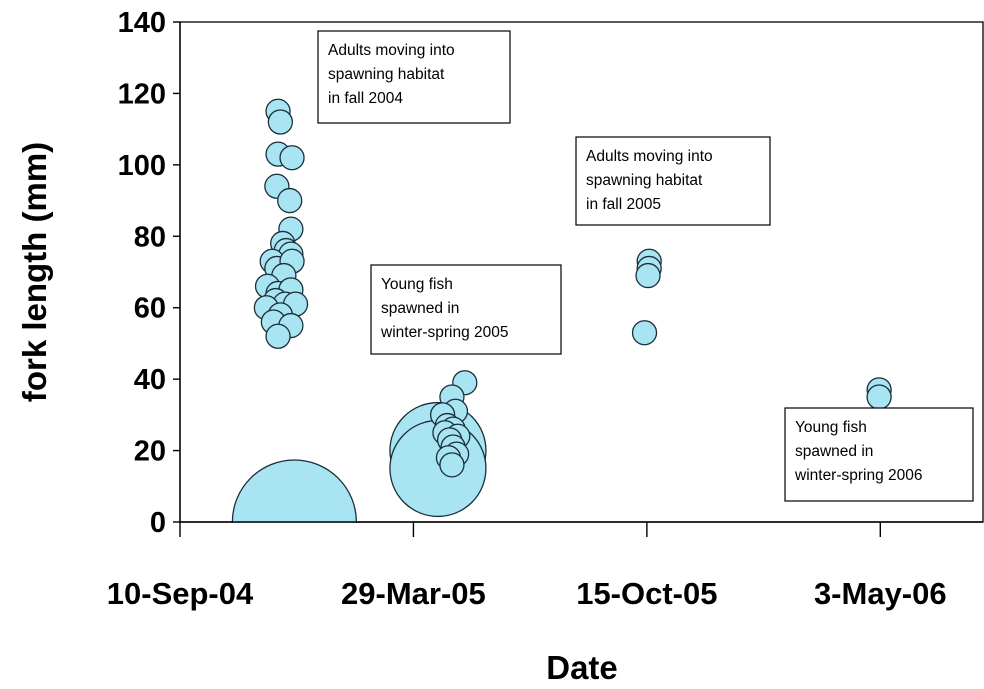  I want to click on y-tick-label: 40, so click(150, 380).